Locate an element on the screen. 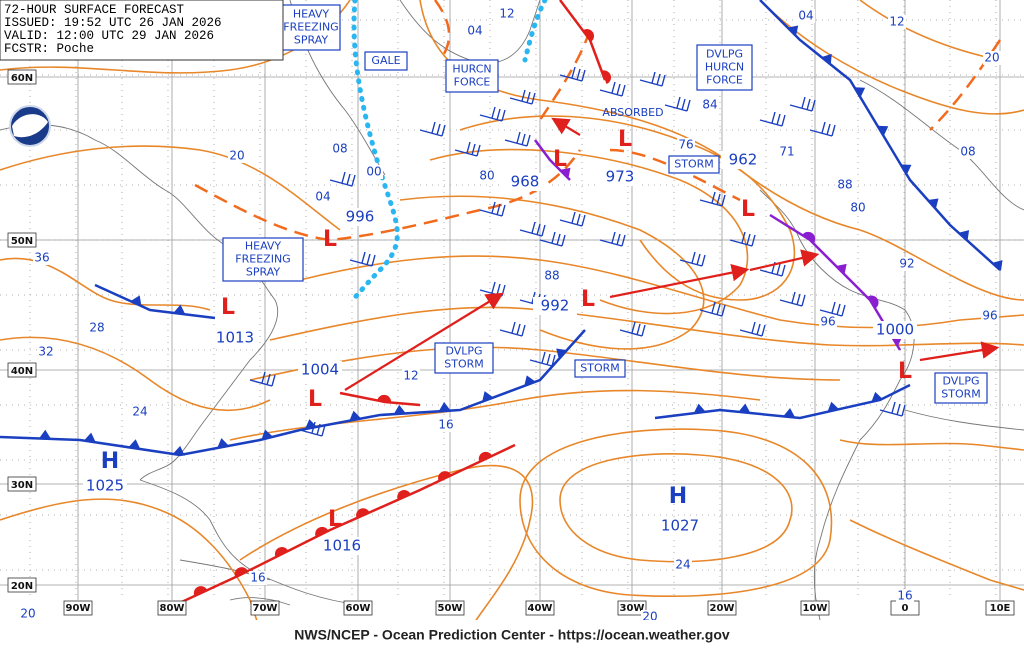 Image resolution: width=1024 pixels, height=652 pixels. isobar-label: 20 is located at coordinates (27, 614).